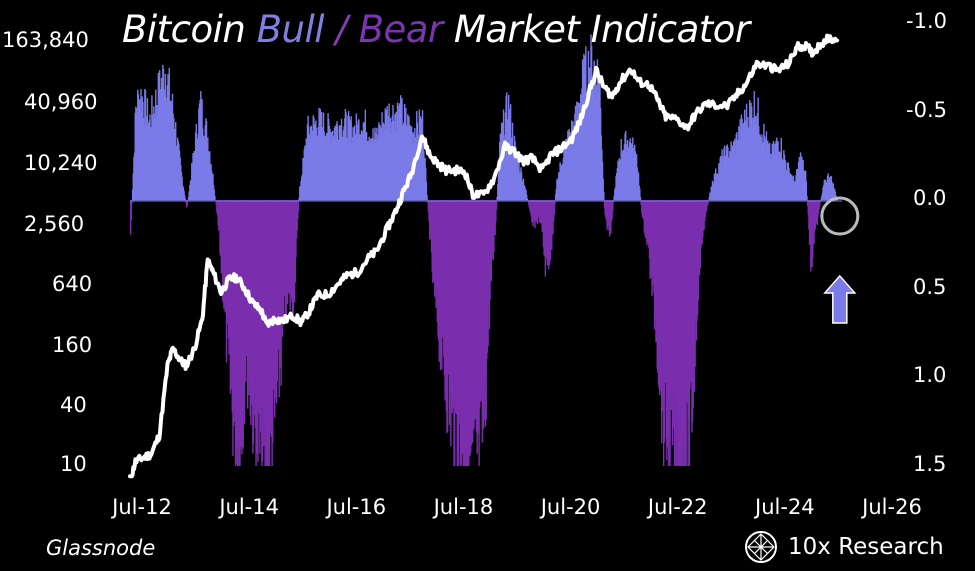 Image resolution: width=975 pixels, height=571 pixels. I want to click on x-tick-label: Jul-22, so click(677, 507).